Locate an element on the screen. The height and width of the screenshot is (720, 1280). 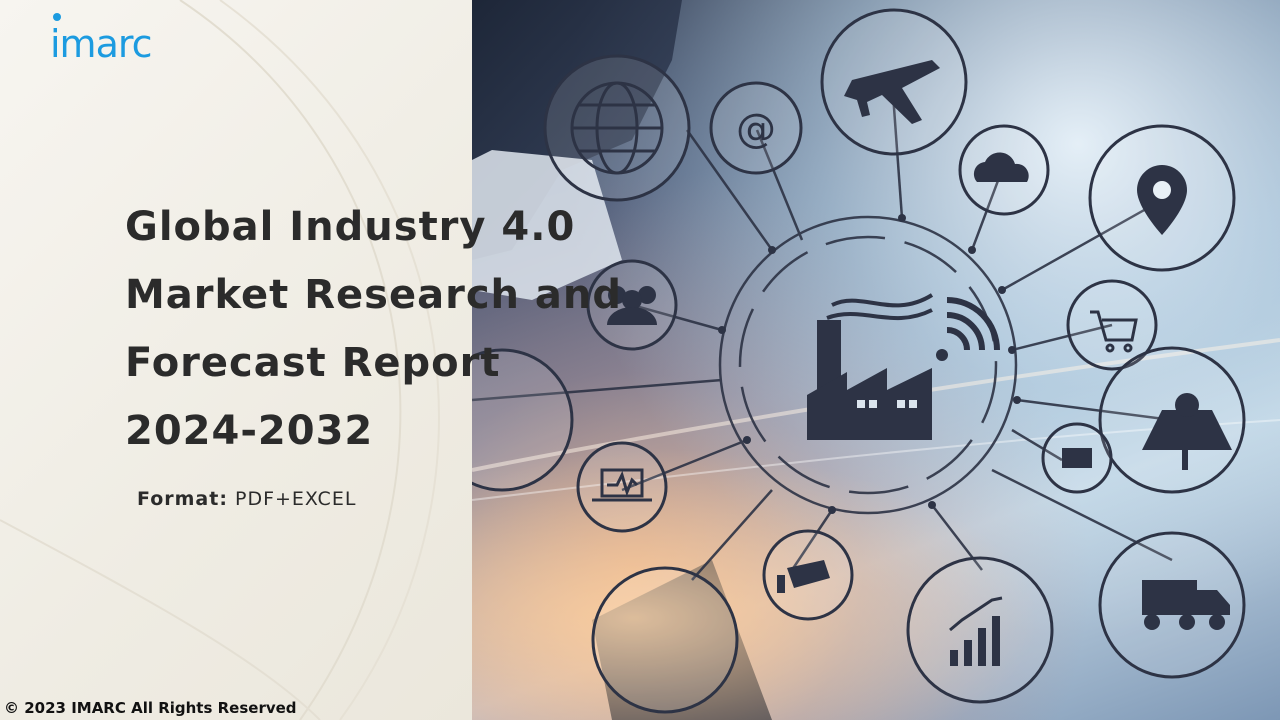
copyright-notice: © 2023 IMARC All Rights Reserved is located at coordinates (150, 708).